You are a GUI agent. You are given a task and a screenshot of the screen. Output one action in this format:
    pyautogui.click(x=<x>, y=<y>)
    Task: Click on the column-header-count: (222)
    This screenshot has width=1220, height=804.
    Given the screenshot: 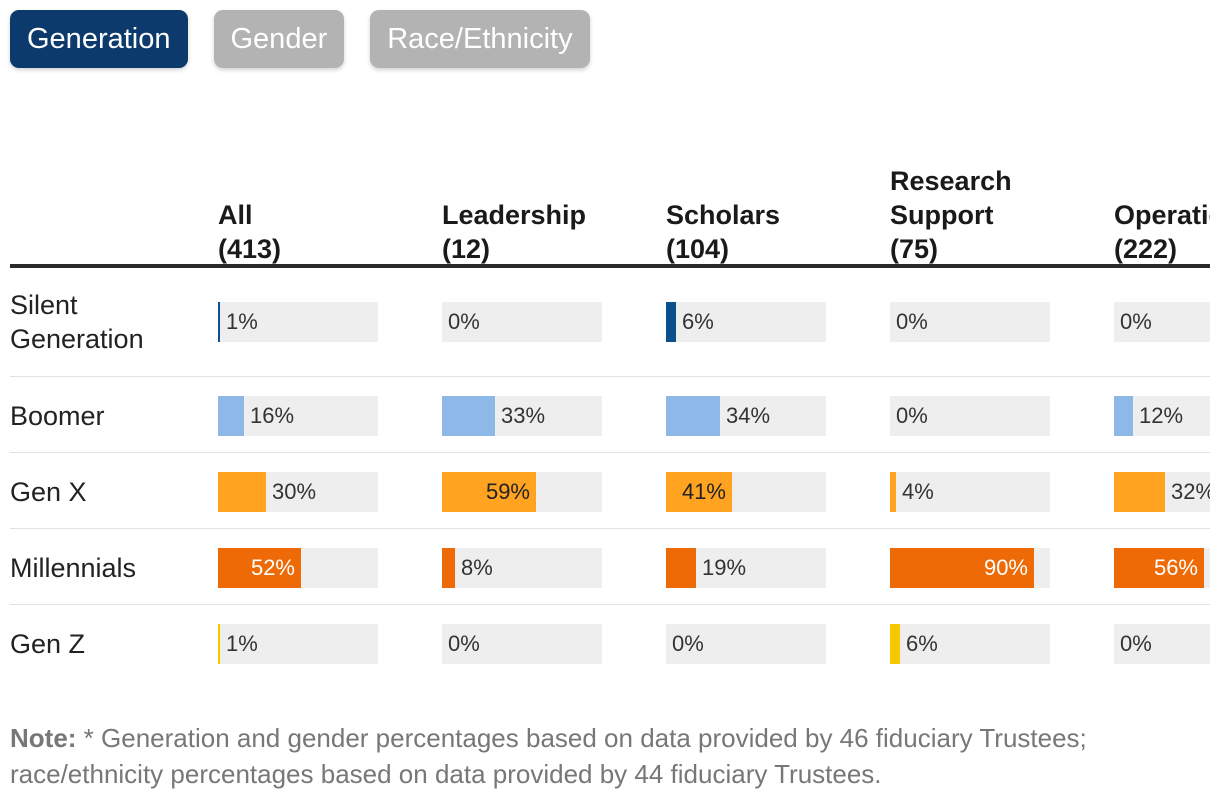 What is the action you would take?
    pyautogui.click(x=1146, y=249)
    